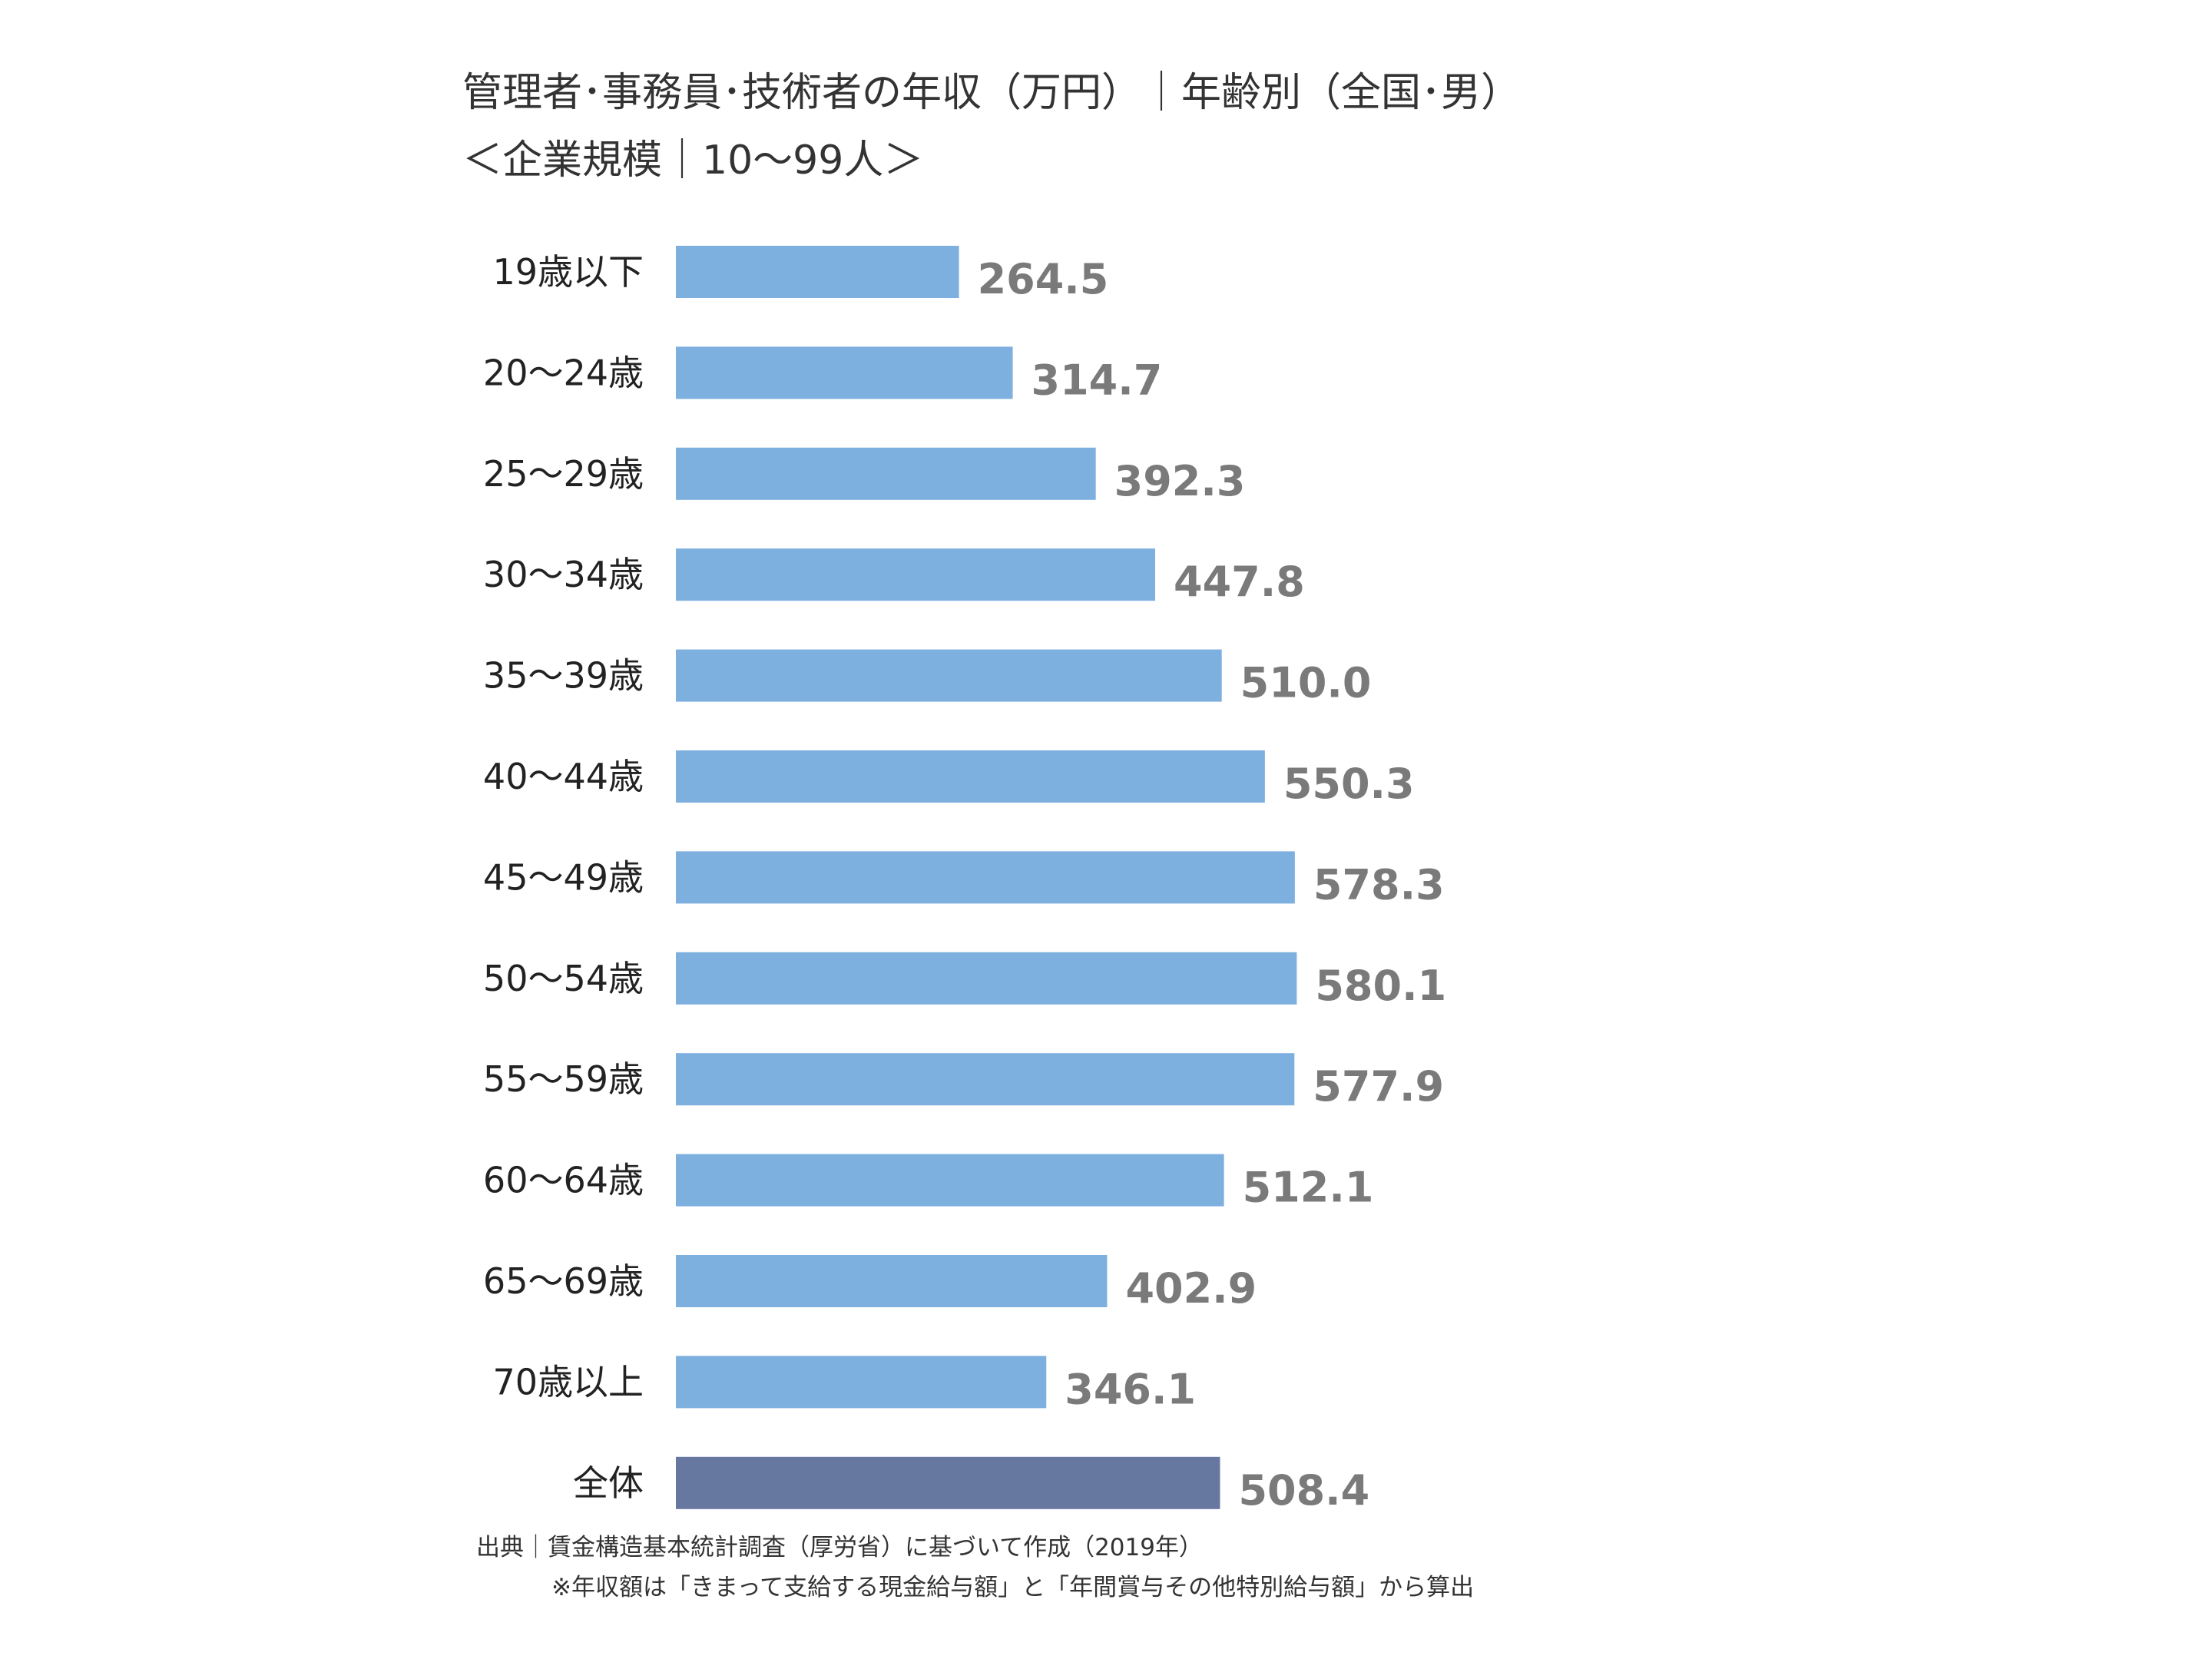 The width and height of the screenshot is (2212, 1659). I want to click on value-label: 264.5, so click(1043, 279).